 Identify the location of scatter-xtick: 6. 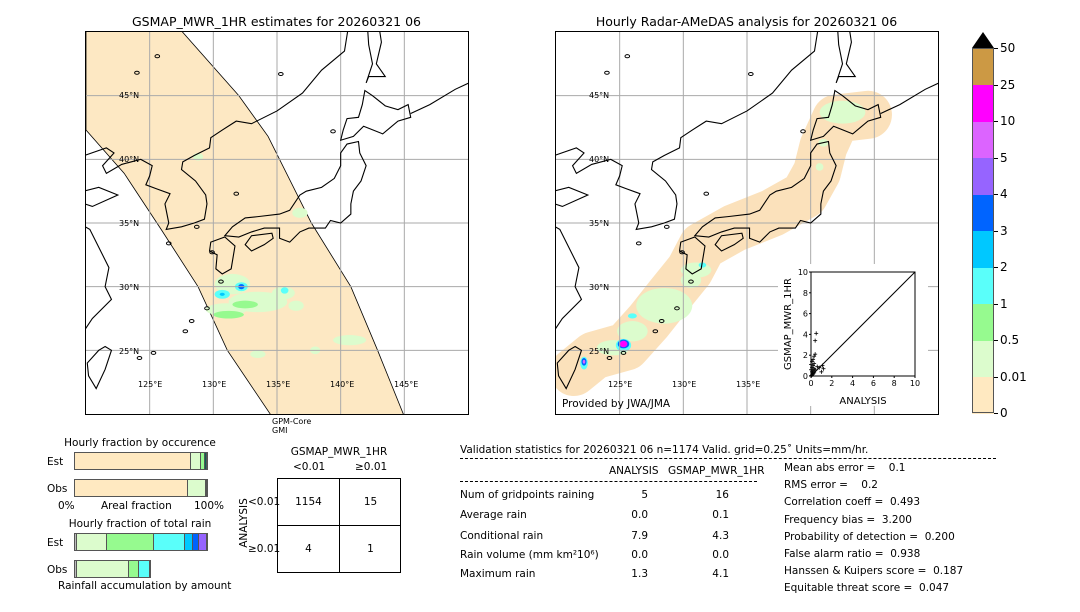
(873, 383).